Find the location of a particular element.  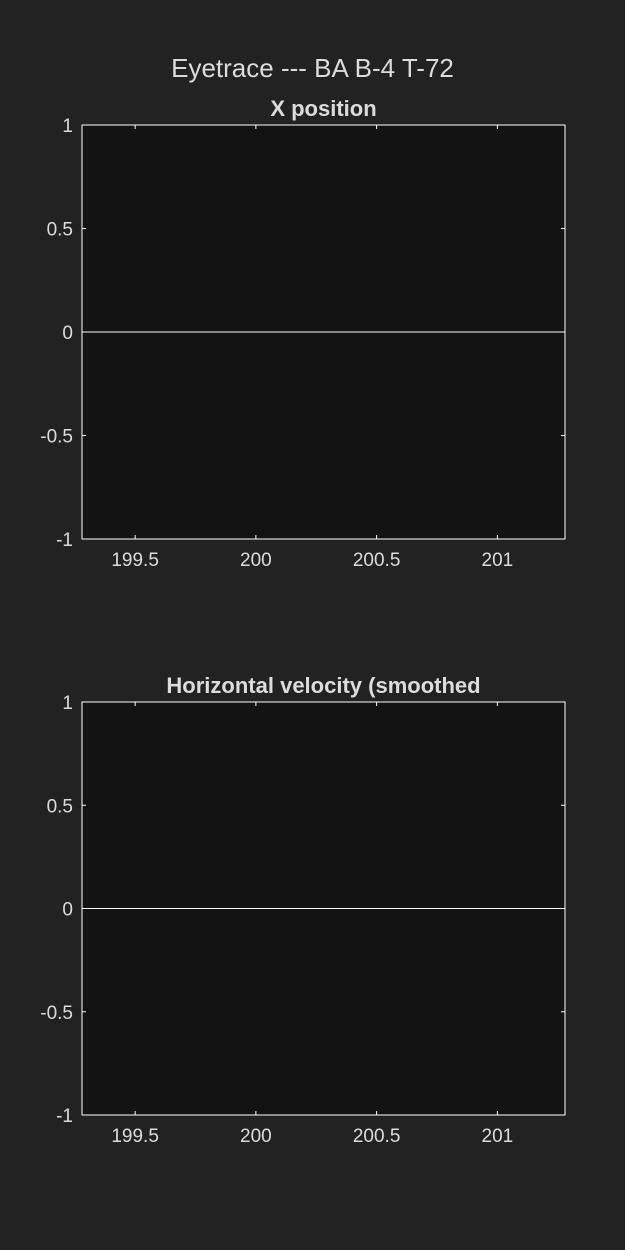

chart-title: Horizontal velocity (smoothed is located at coordinates (323, 685).